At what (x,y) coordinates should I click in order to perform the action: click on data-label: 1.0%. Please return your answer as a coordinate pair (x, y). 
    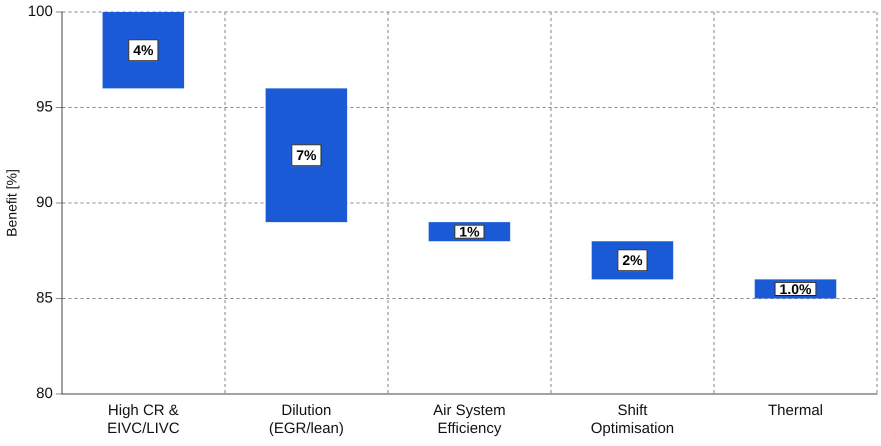
    Looking at the image, I should click on (796, 288).